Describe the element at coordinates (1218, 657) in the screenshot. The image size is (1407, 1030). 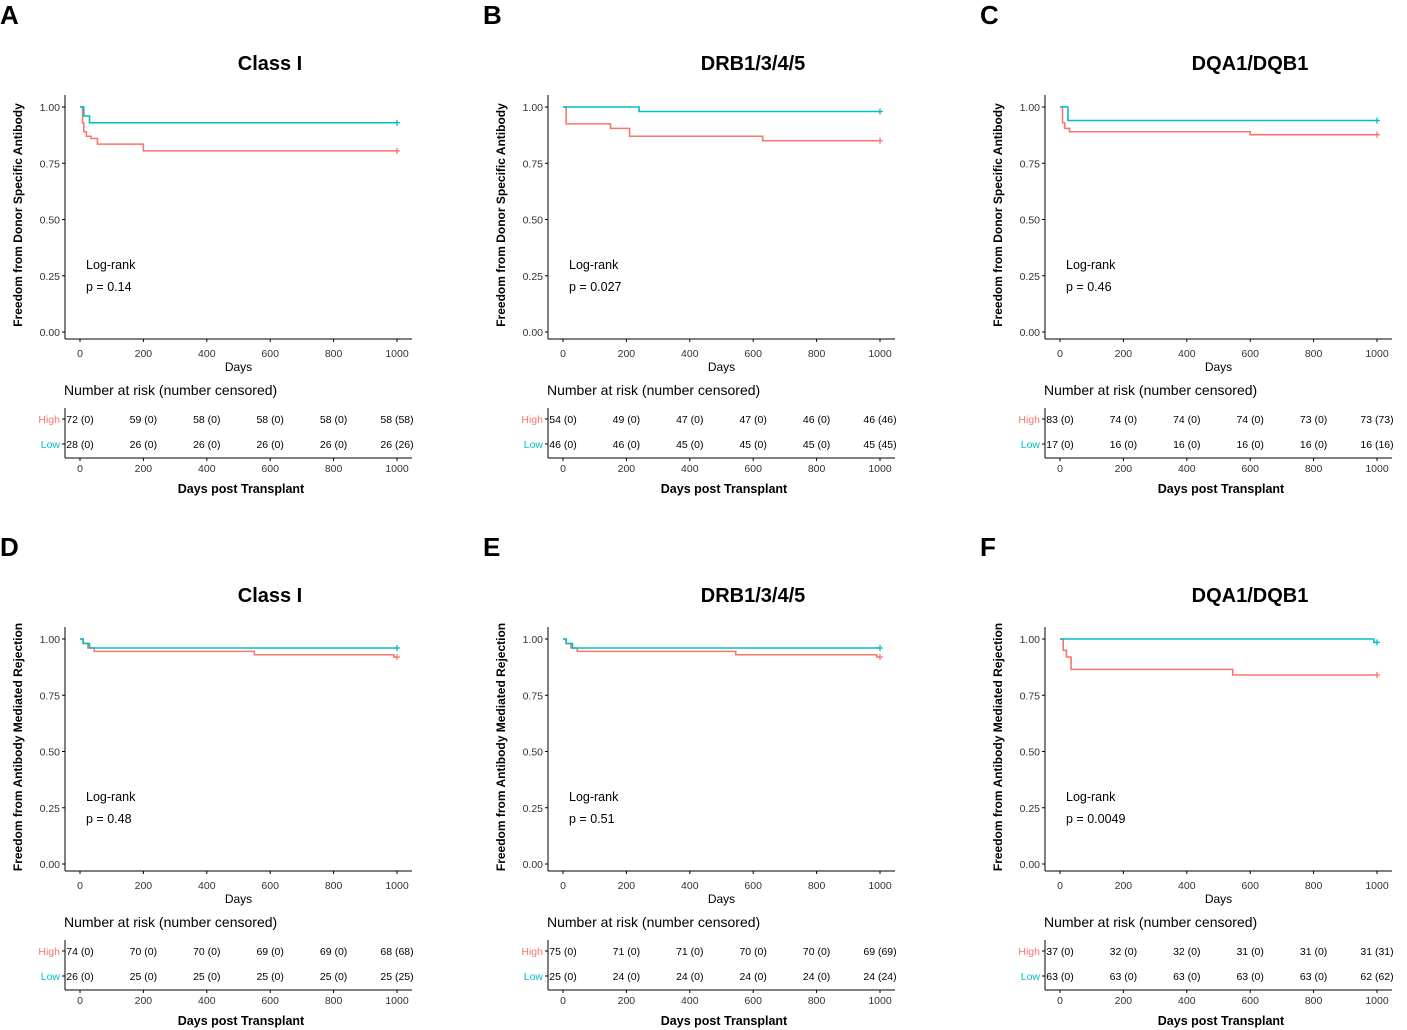
I see `km-curve-high` at that location.